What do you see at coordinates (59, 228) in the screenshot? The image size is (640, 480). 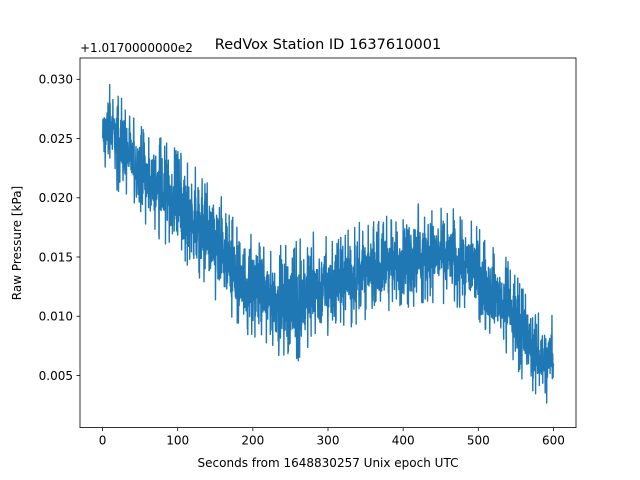 I see `y-axis: 0.005 0.010 0.015 0.020 0.025 0.030` at bounding box center [59, 228].